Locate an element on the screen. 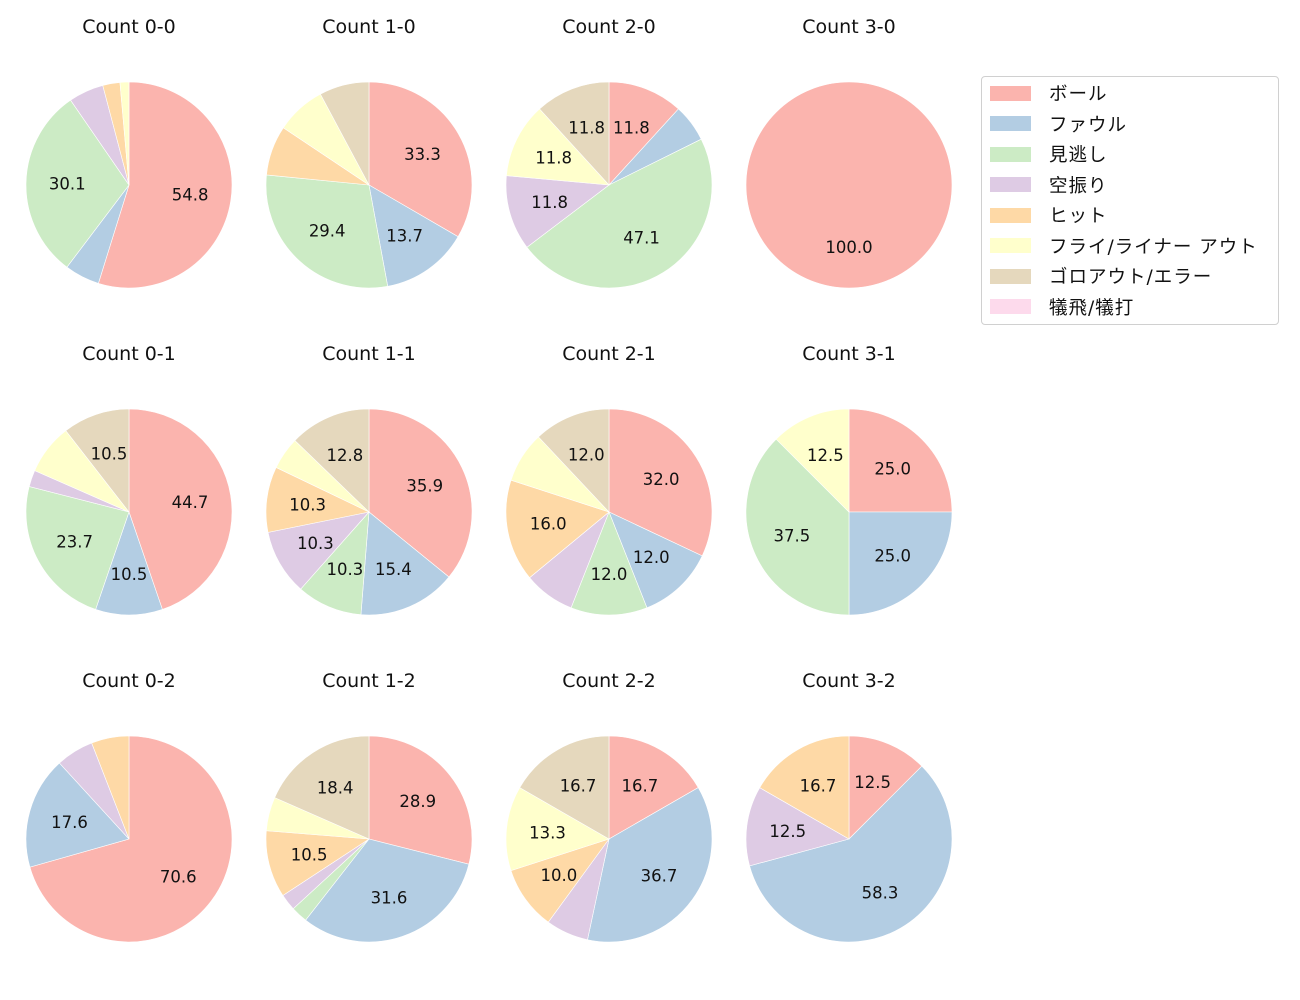  slice-value-label: 35.9 is located at coordinates (424, 485).